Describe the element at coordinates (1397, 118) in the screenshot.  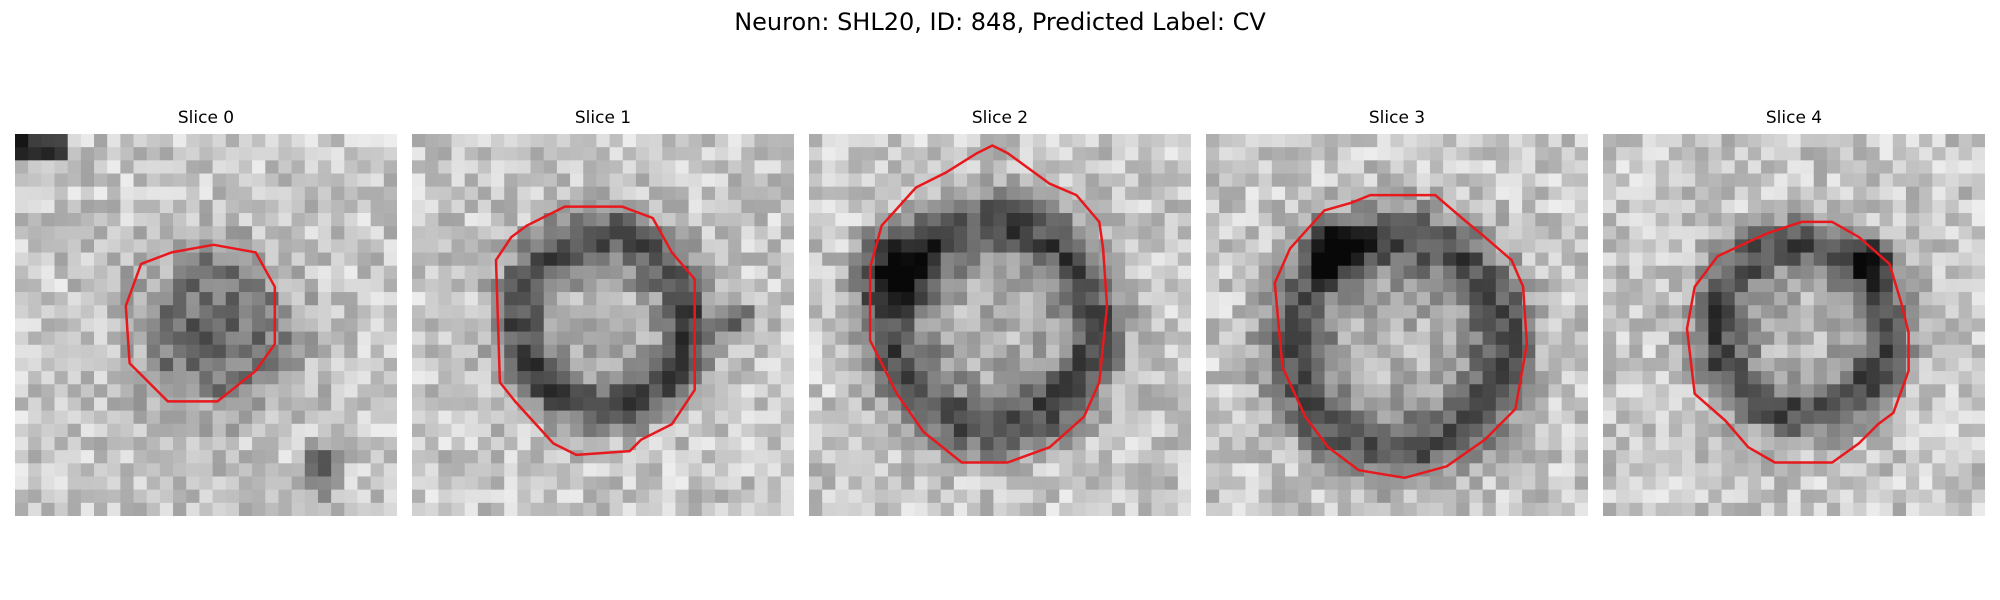
I see `slice-title: Slice 3` at that location.